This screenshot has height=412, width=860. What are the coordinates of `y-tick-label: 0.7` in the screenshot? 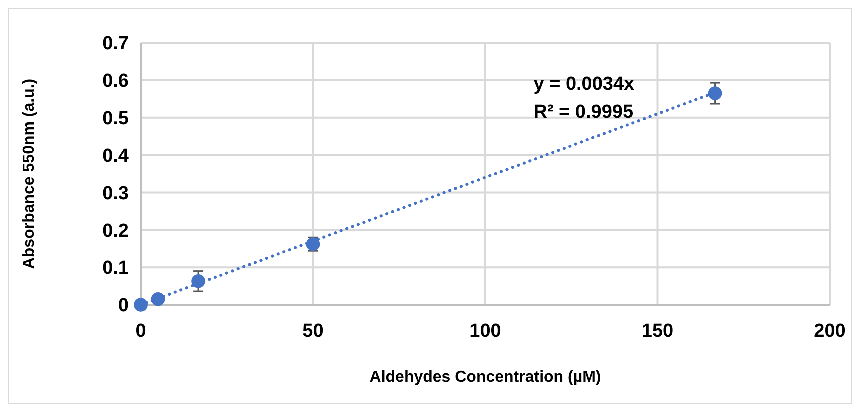 It's located at (115, 44).